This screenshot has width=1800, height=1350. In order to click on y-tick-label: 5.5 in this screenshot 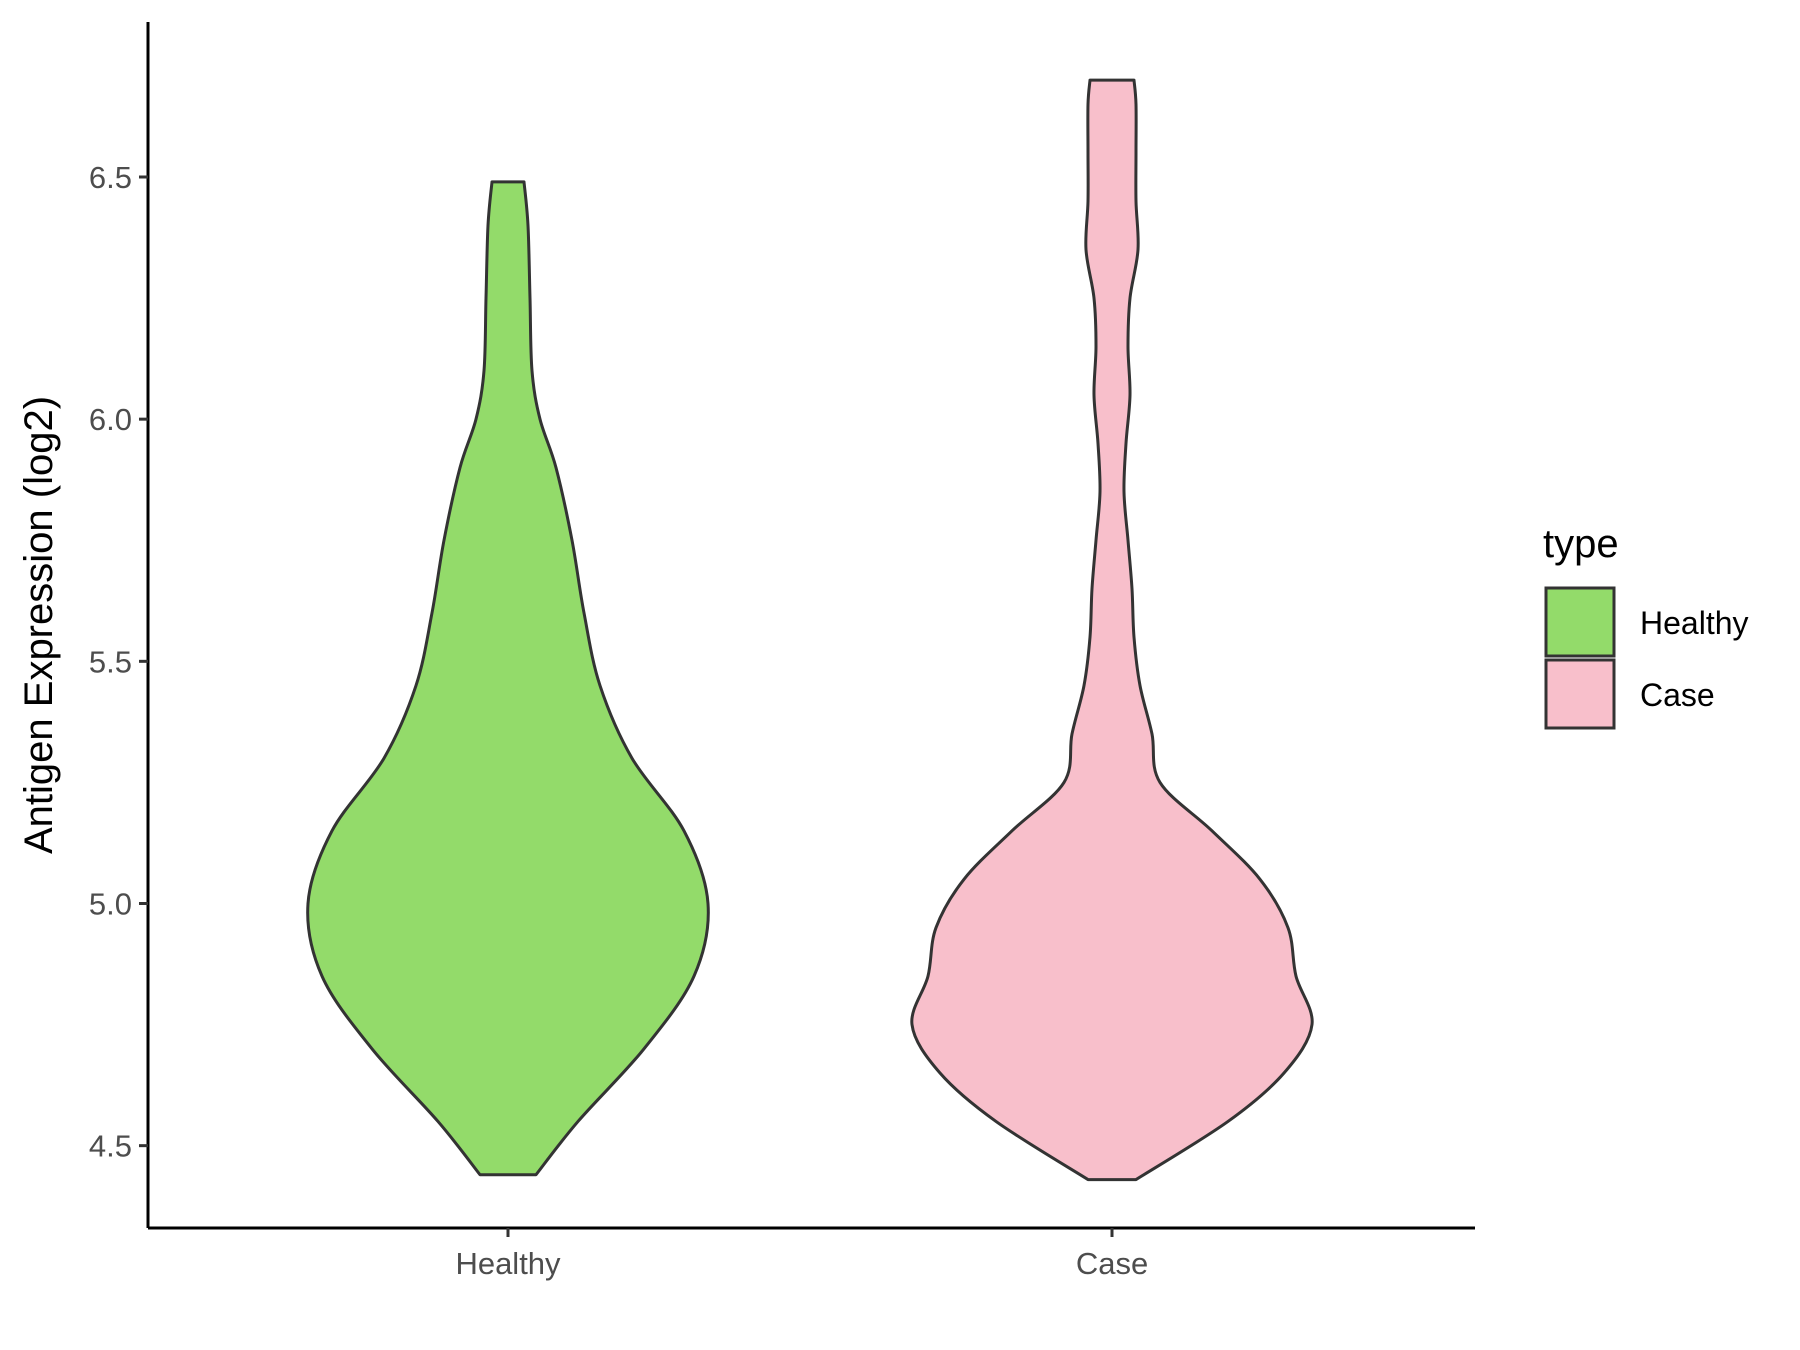, I will do `click(110, 661)`.